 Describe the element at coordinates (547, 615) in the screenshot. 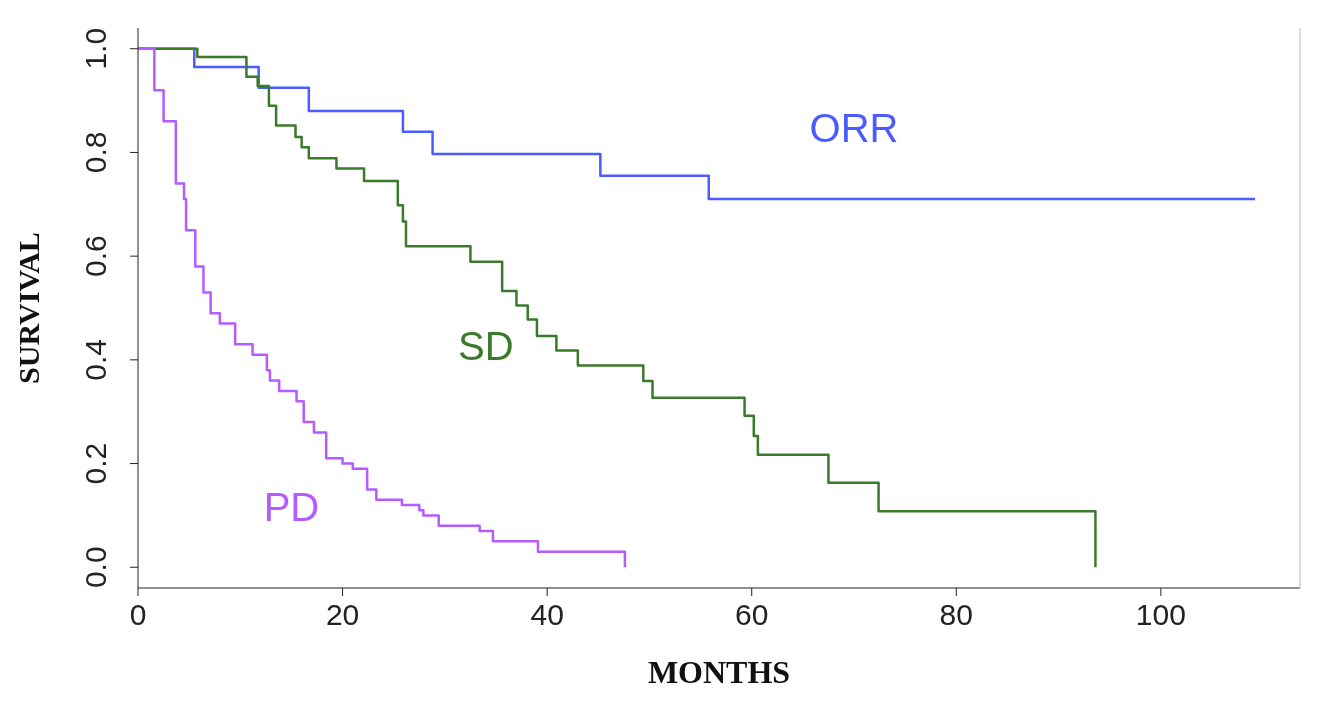

I see `x-tick-label: 40` at that location.